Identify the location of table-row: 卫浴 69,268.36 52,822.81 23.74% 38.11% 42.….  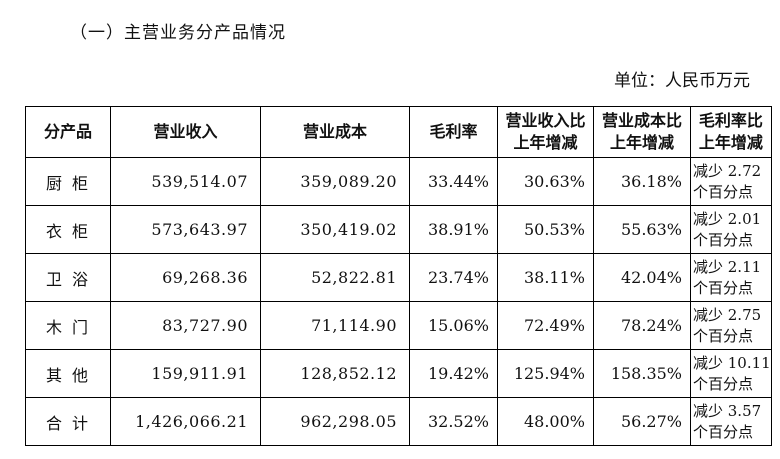
(398, 277).